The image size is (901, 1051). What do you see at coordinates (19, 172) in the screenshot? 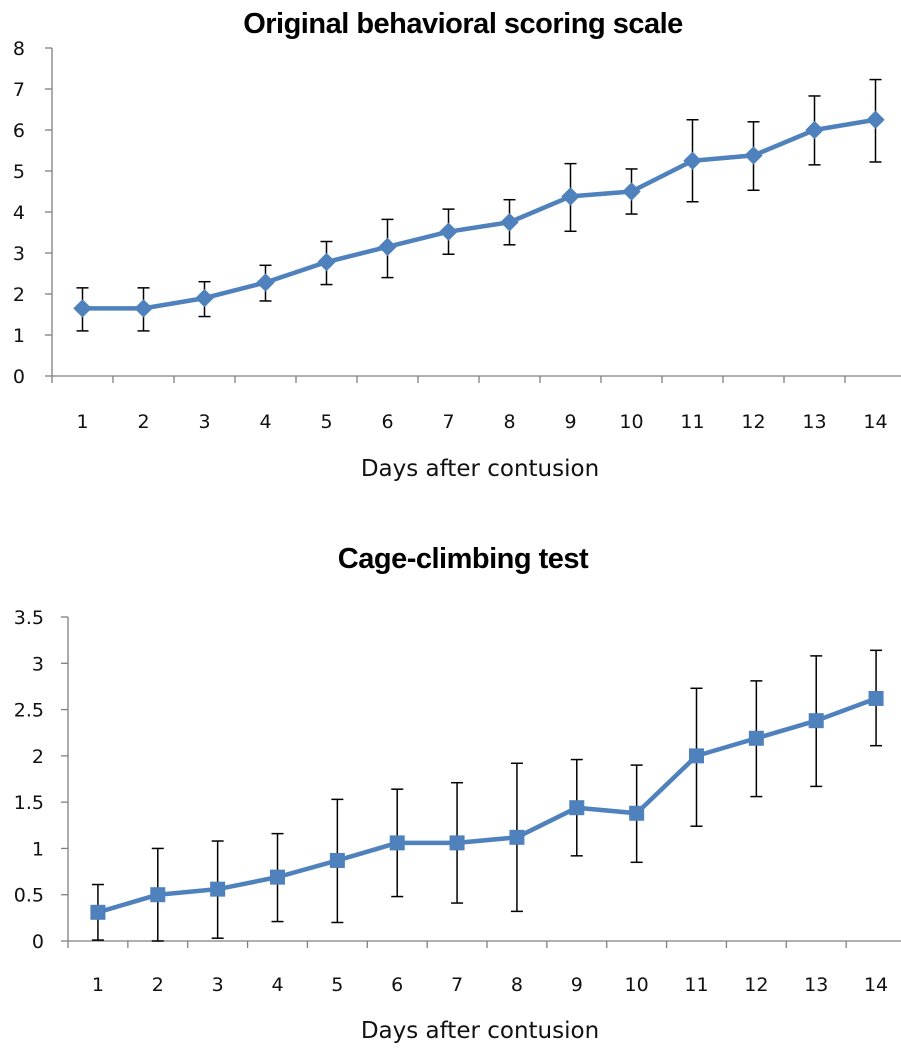
I see `y-tick-label: 5` at bounding box center [19, 172].